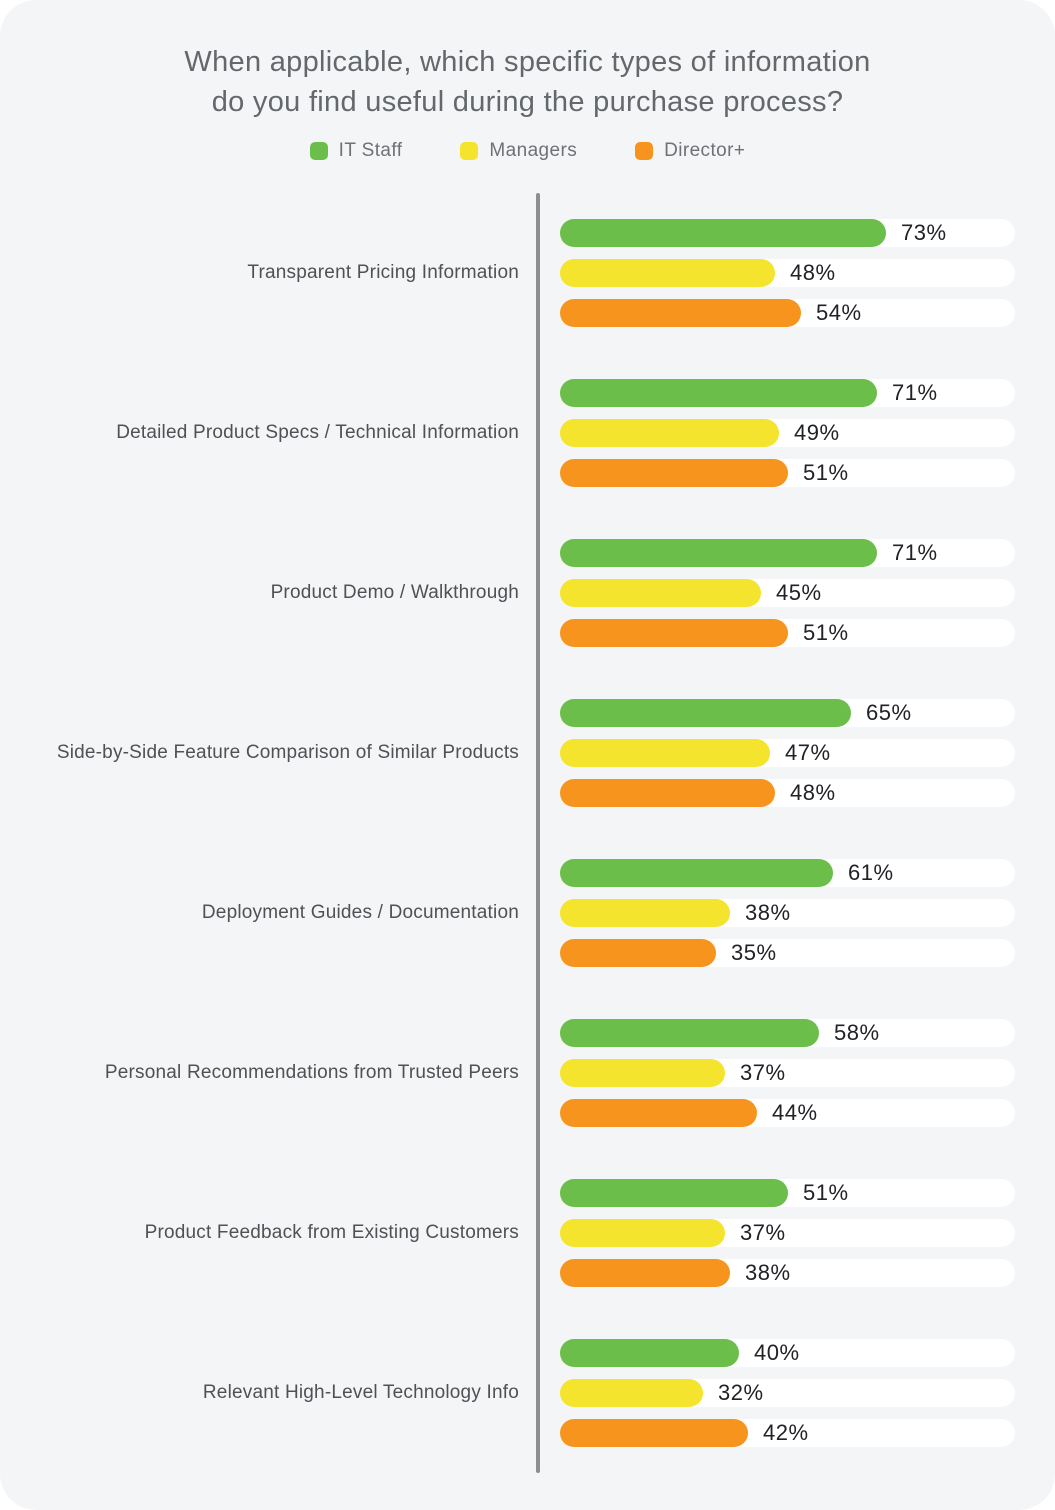 This screenshot has height=1510, width=1055. Describe the element at coordinates (360, 912) in the screenshot. I see `category-label: Deployment Guides / Documentation` at that location.